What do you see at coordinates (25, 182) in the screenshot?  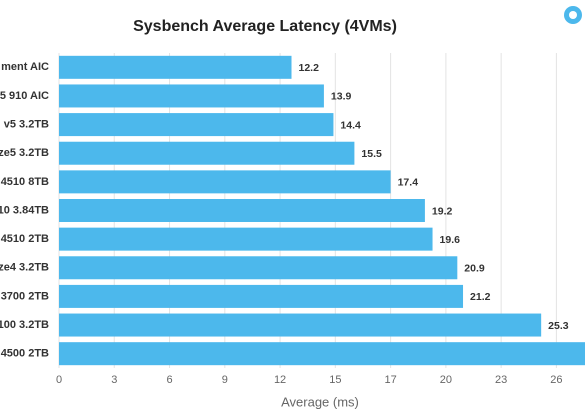 I see `y-tick-label: 4510 8TB` at bounding box center [25, 182].